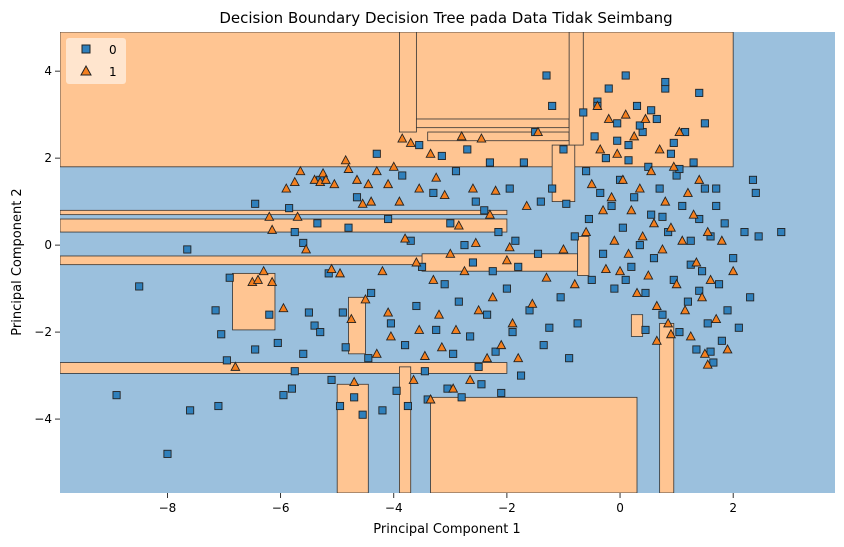  What do you see at coordinates (96, 61) in the screenshot?
I see `legend: 0 1` at bounding box center [96, 61].